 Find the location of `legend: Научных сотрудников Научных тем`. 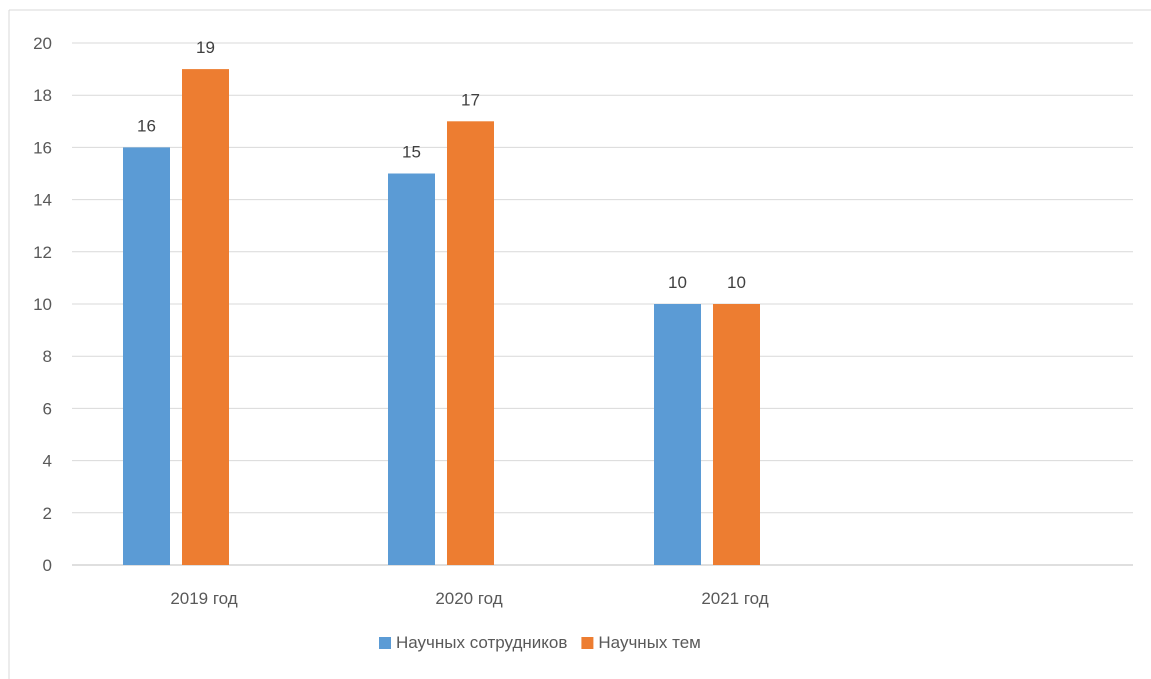

legend: Научных сотрудников Научных тем is located at coordinates (540, 642).